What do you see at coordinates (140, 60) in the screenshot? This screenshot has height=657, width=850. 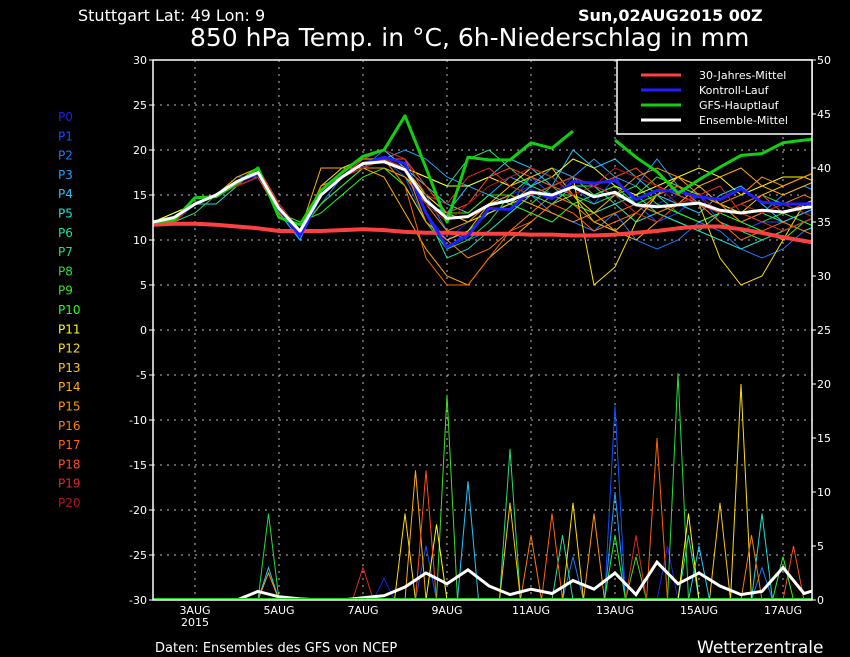 I see `y-left-tick-label: 30` at bounding box center [140, 60].